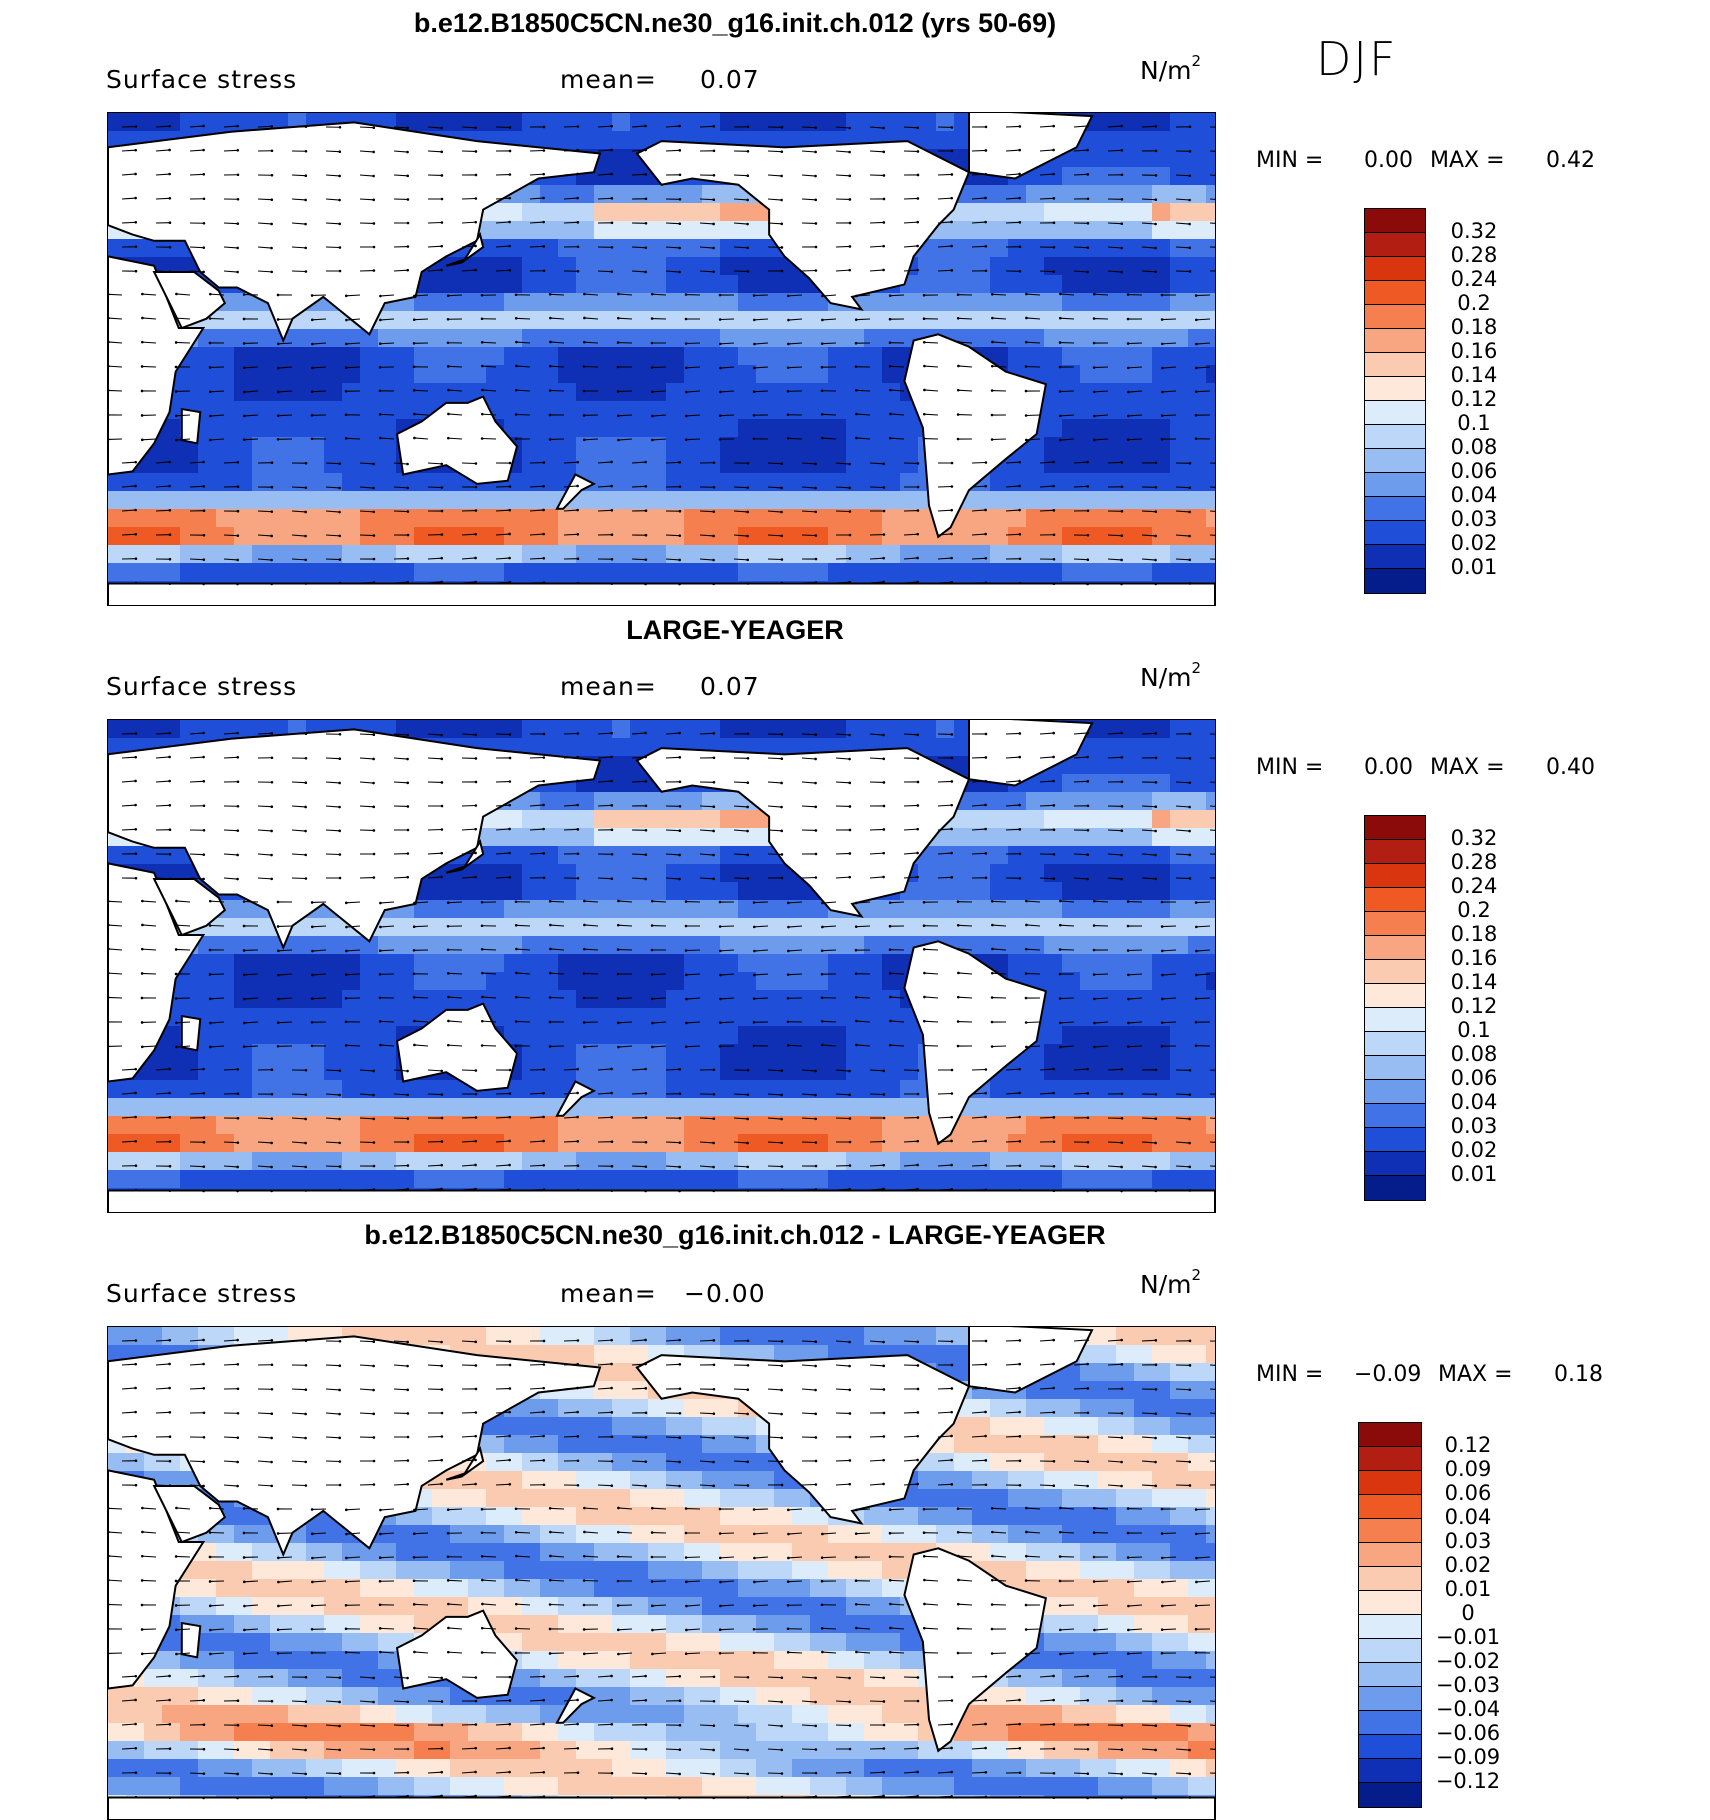 This screenshot has height=1820, width=1710. What do you see at coordinates (1474, 838) in the screenshot?
I see `colorbar-tick-label: 0.32` at bounding box center [1474, 838].